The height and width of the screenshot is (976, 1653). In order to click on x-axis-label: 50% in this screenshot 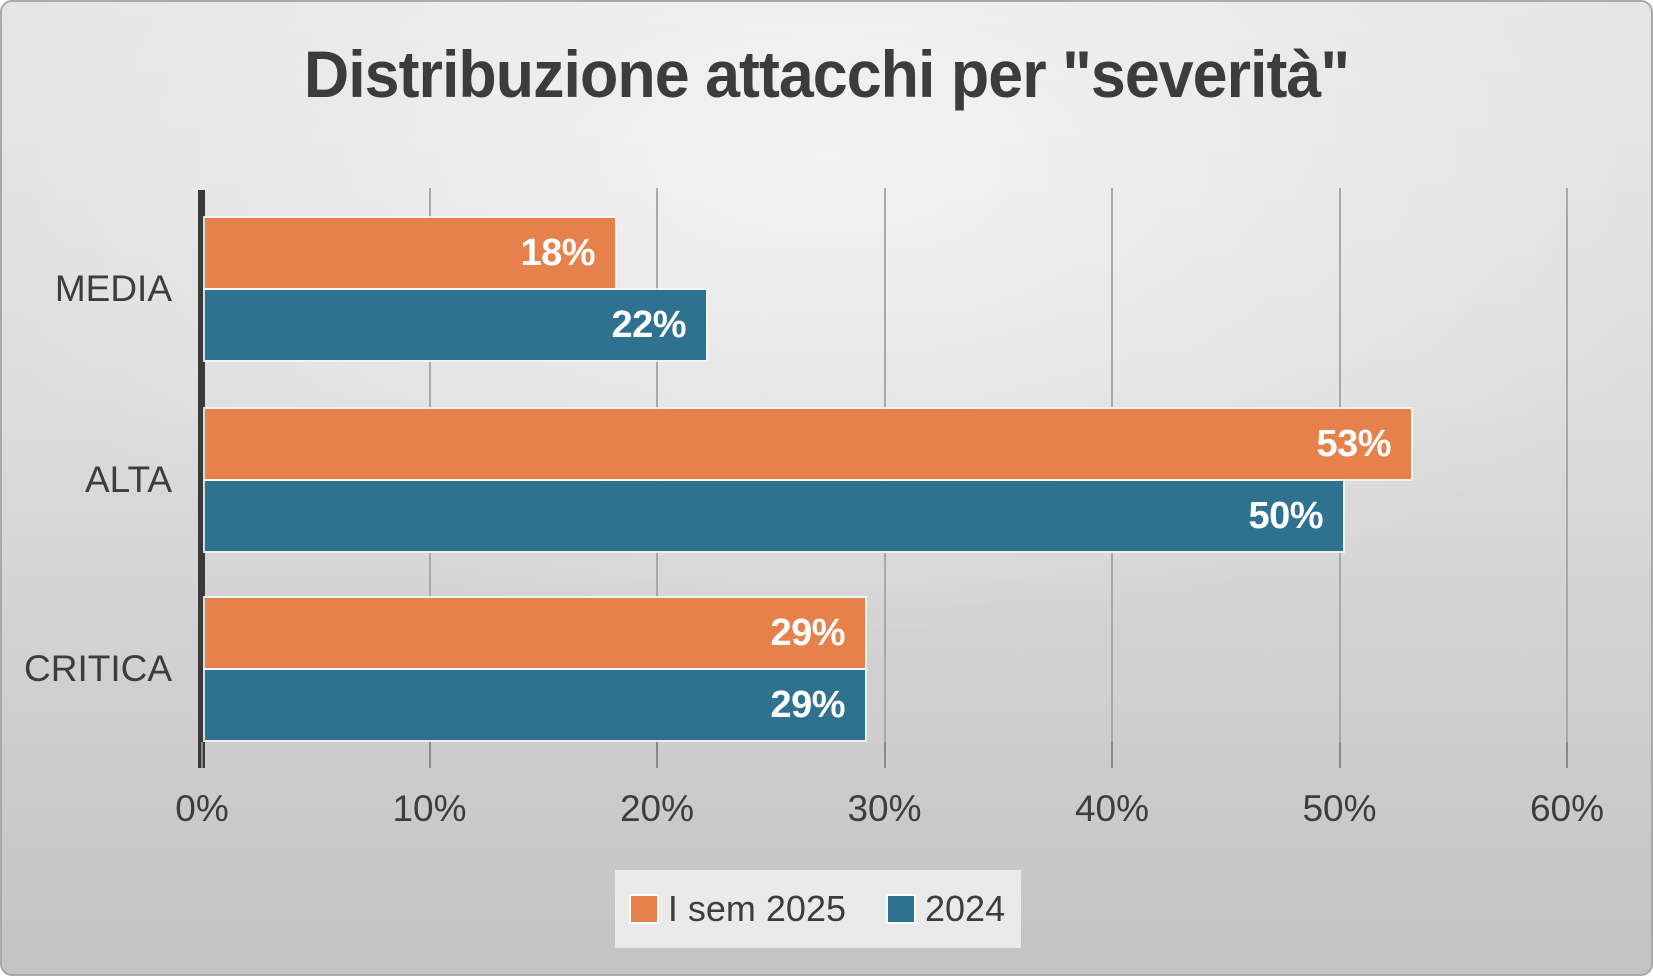, I will do `click(1339, 808)`.